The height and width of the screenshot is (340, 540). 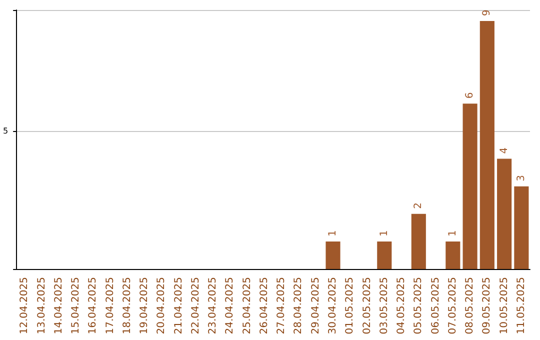 What do you see at coordinates (487, 13) in the screenshot?
I see `data-label: 9` at bounding box center [487, 13].